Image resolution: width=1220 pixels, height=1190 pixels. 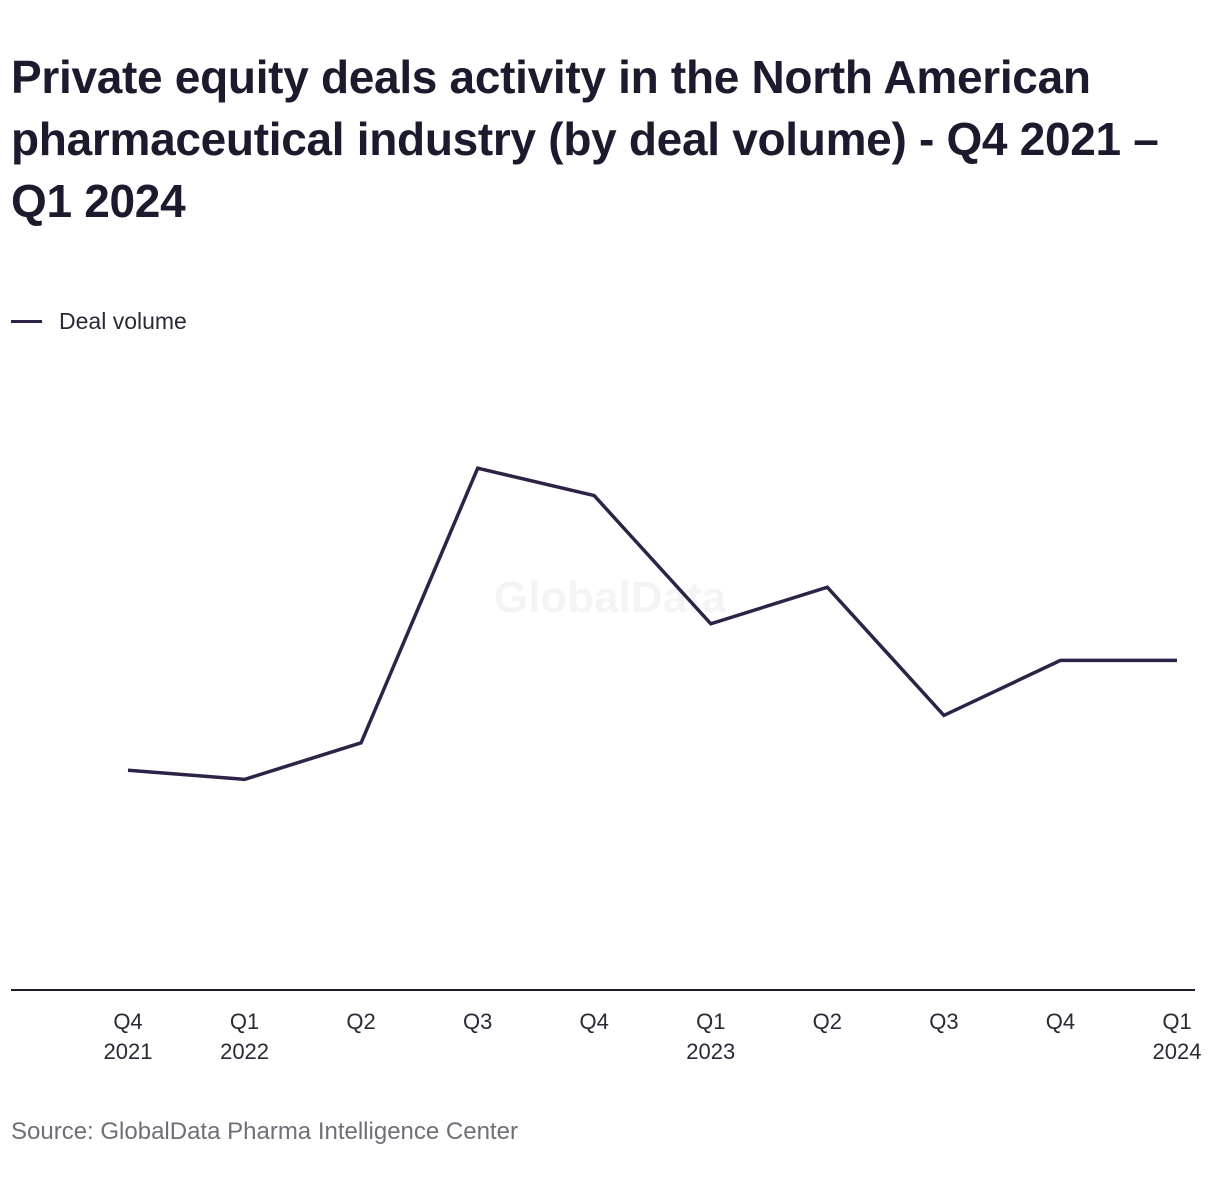 What do you see at coordinates (610, 597) in the screenshot?
I see `watermark: GlobalData` at bounding box center [610, 597].